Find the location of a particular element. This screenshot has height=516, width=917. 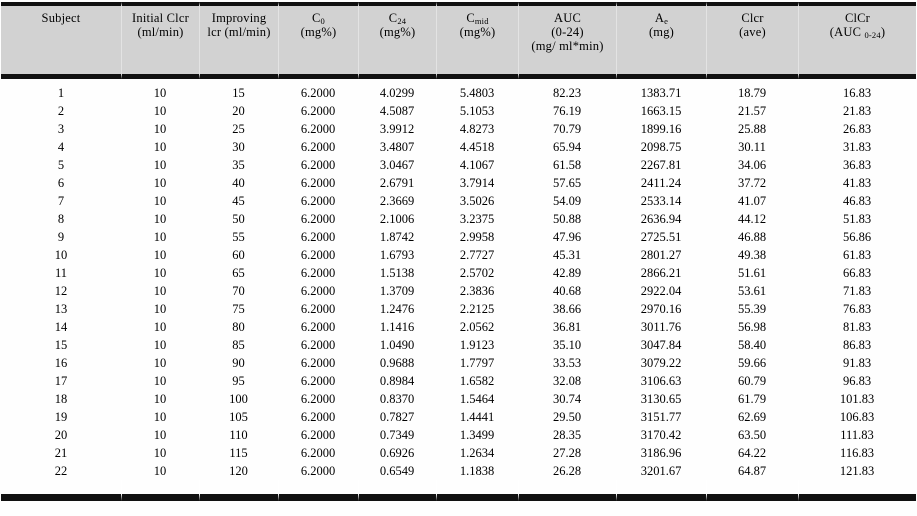

column-header-improving-lcr: Improving lcr (ml/min) is located at coordinates (238, 40).